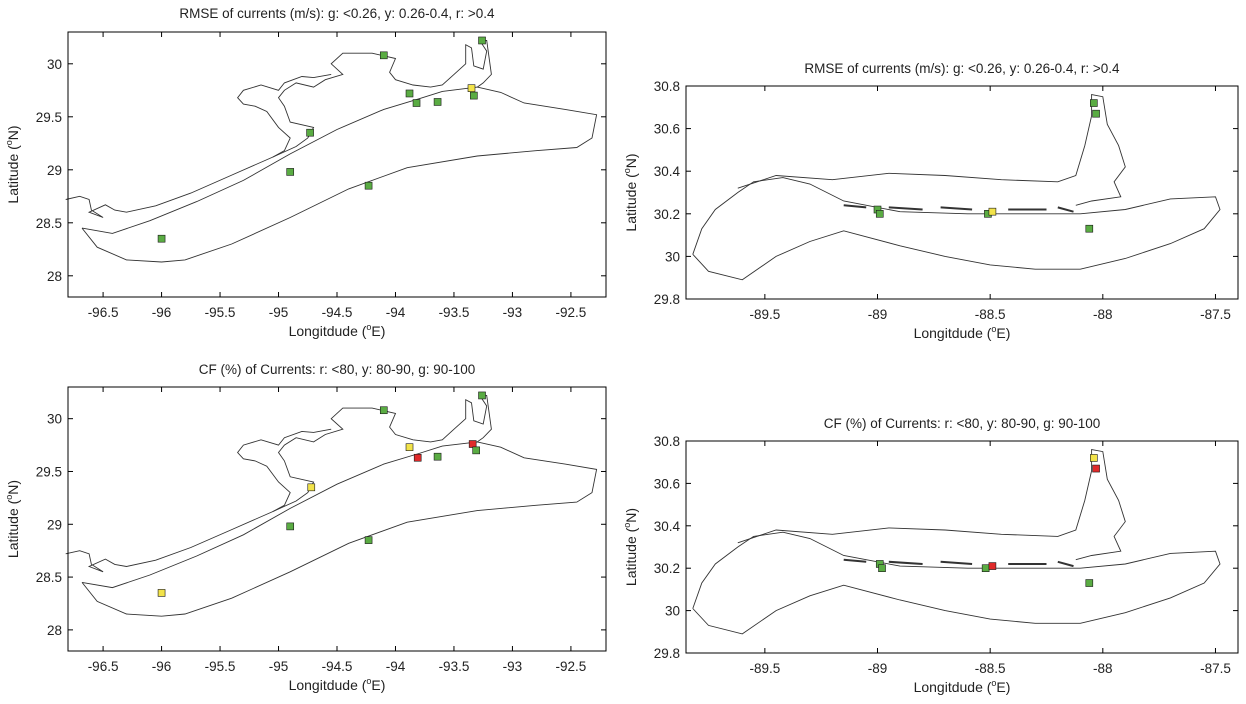 The width and height of the screenshot is (1246, 704). I want to click on y-tick-label: 29.8, so click(667, 299).